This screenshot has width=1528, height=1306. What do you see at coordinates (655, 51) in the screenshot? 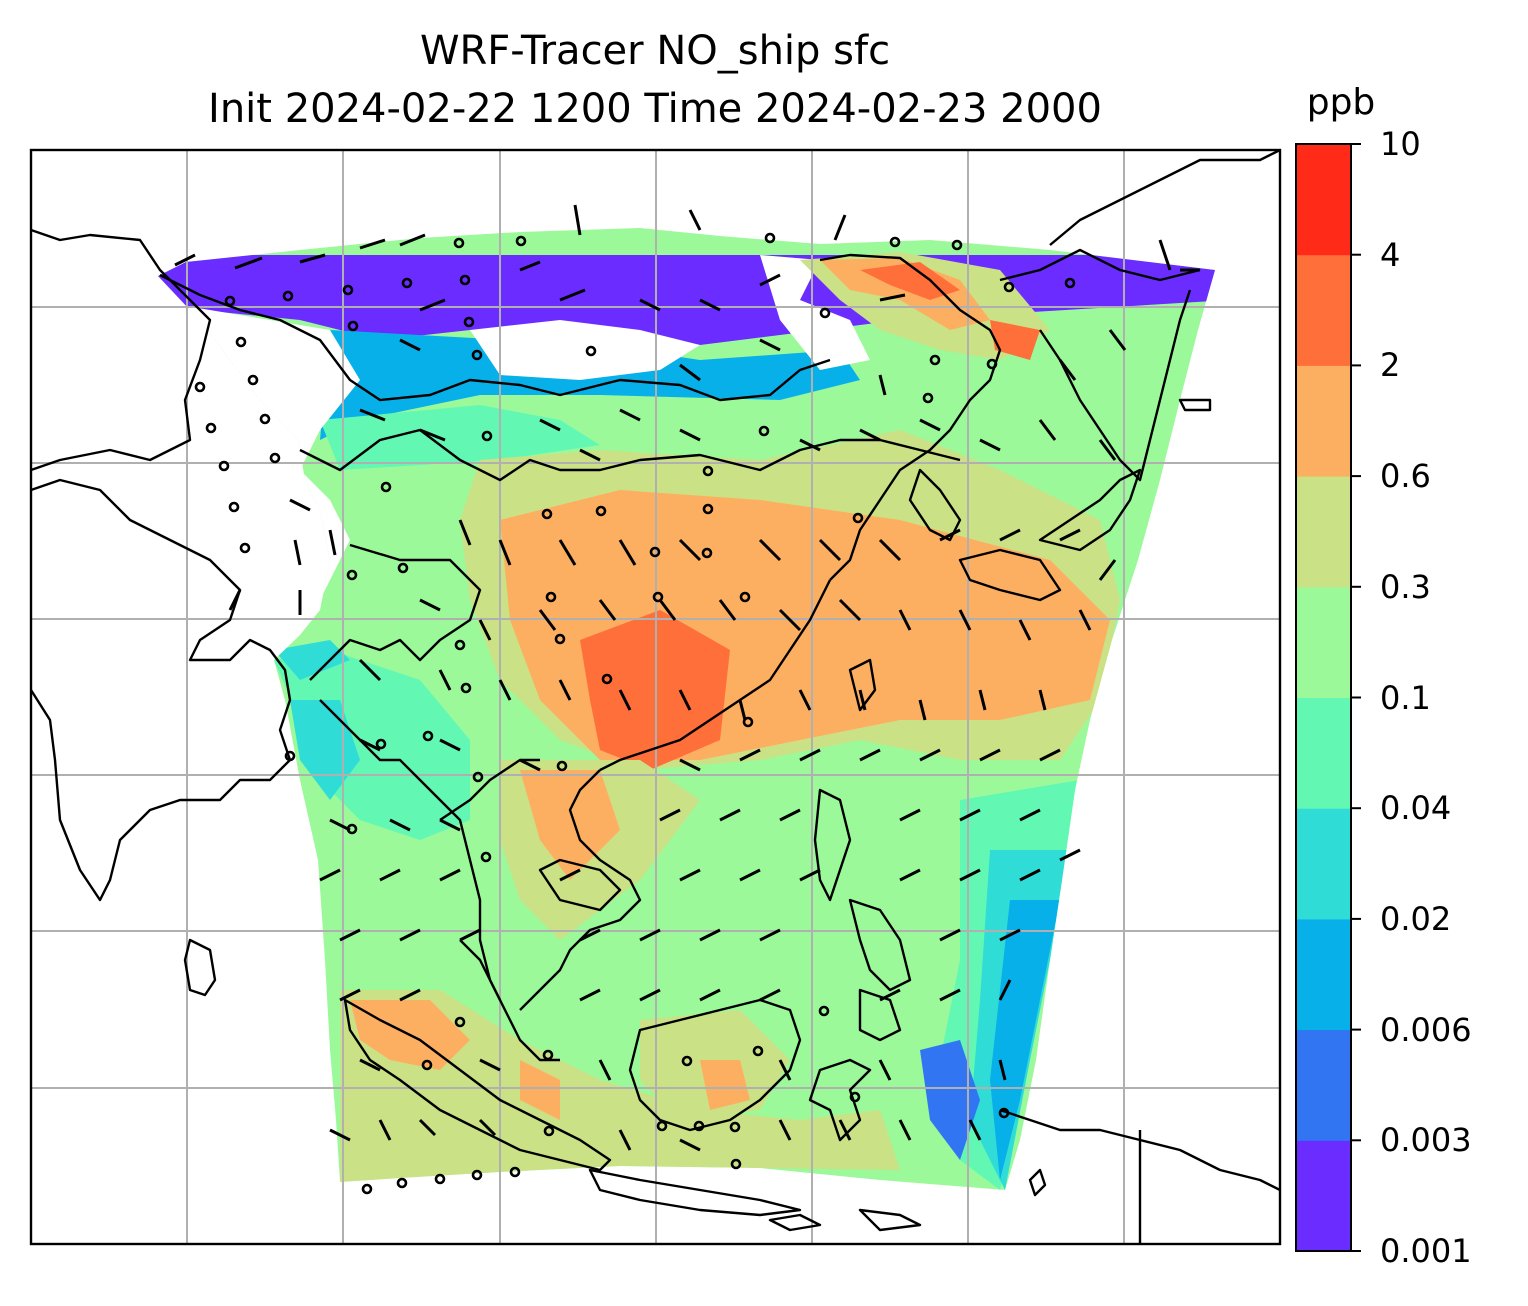
I see `map-title-line1: WRF-Tracer NO_ship sfc` at bounding box center [655, 51].